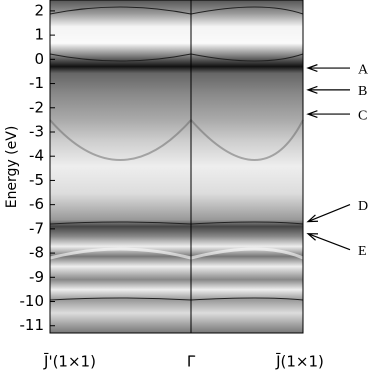 The image size is (369, 385). Describe the element at coordinates (39, 35) in the screenshot. I see `y-tick-label: 1` at that location.